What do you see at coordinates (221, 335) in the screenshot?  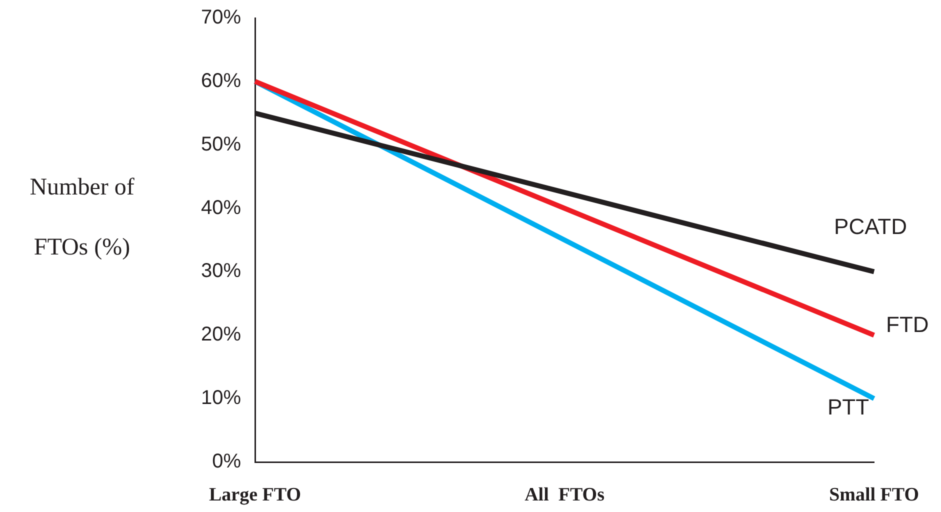 I see `y-tick-label: 20%` at bounding box center [221, 335].